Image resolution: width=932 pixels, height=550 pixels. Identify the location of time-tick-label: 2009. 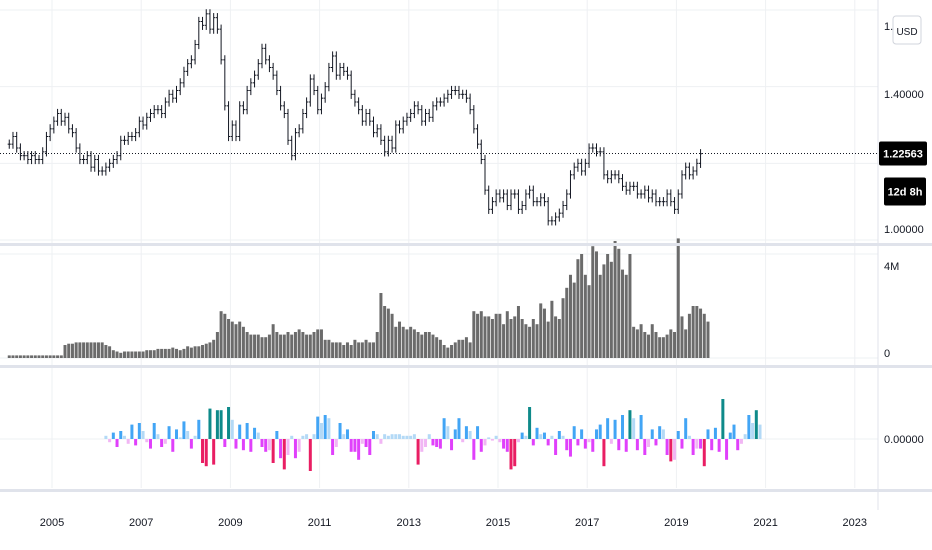
(230, 523).